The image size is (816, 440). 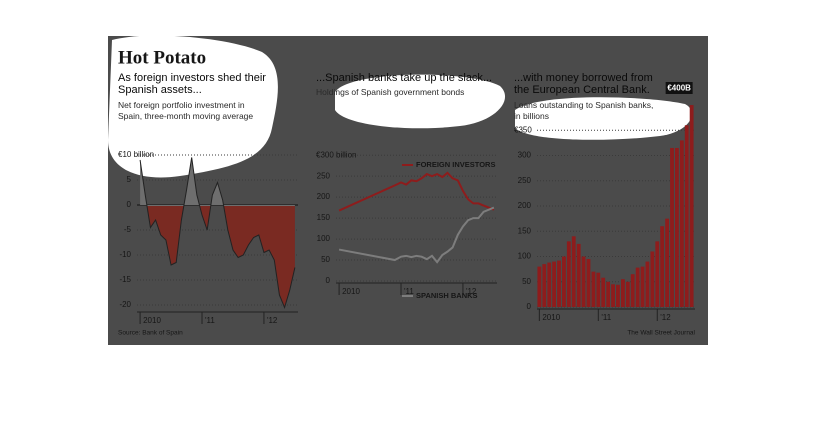 I want to click on annotation-box, so click(x=679, y=88).